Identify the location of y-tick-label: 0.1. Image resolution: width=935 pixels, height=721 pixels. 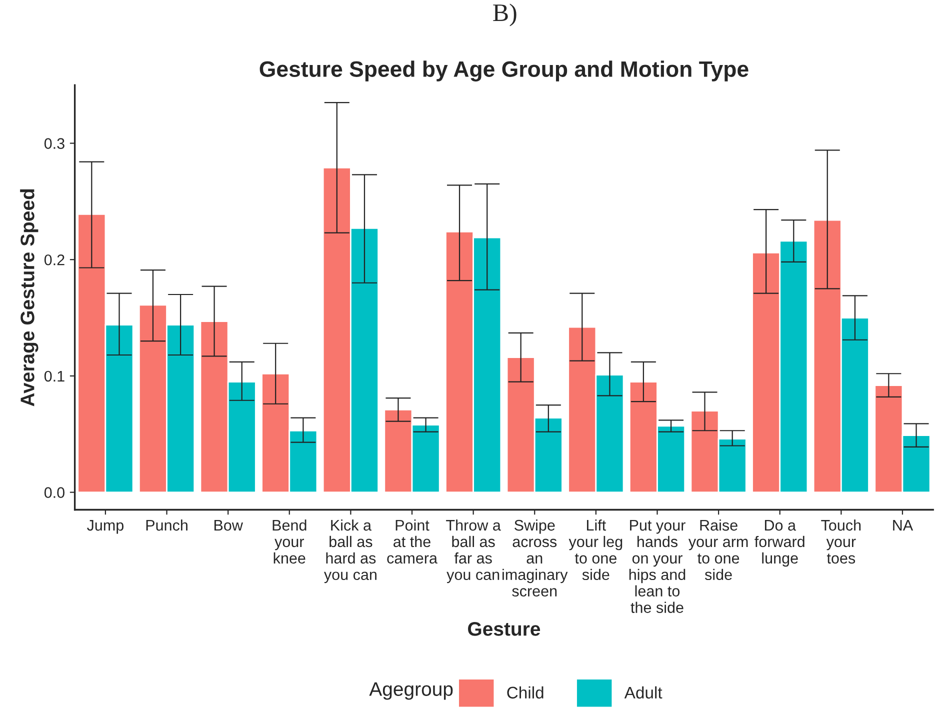
(54, 376).